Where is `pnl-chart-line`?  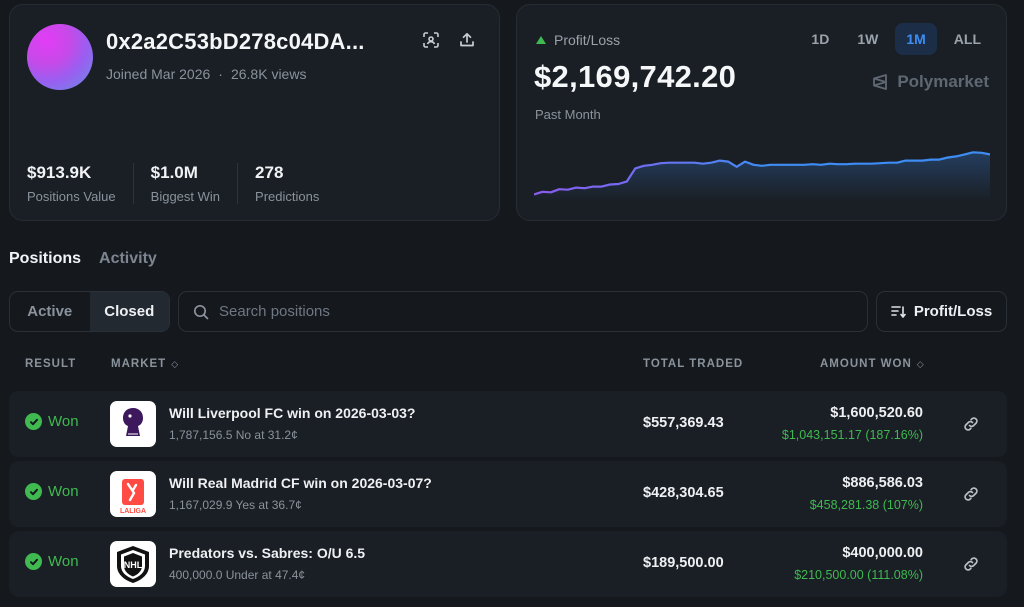 pnl-chart-line is located at coordinates (762, 173).